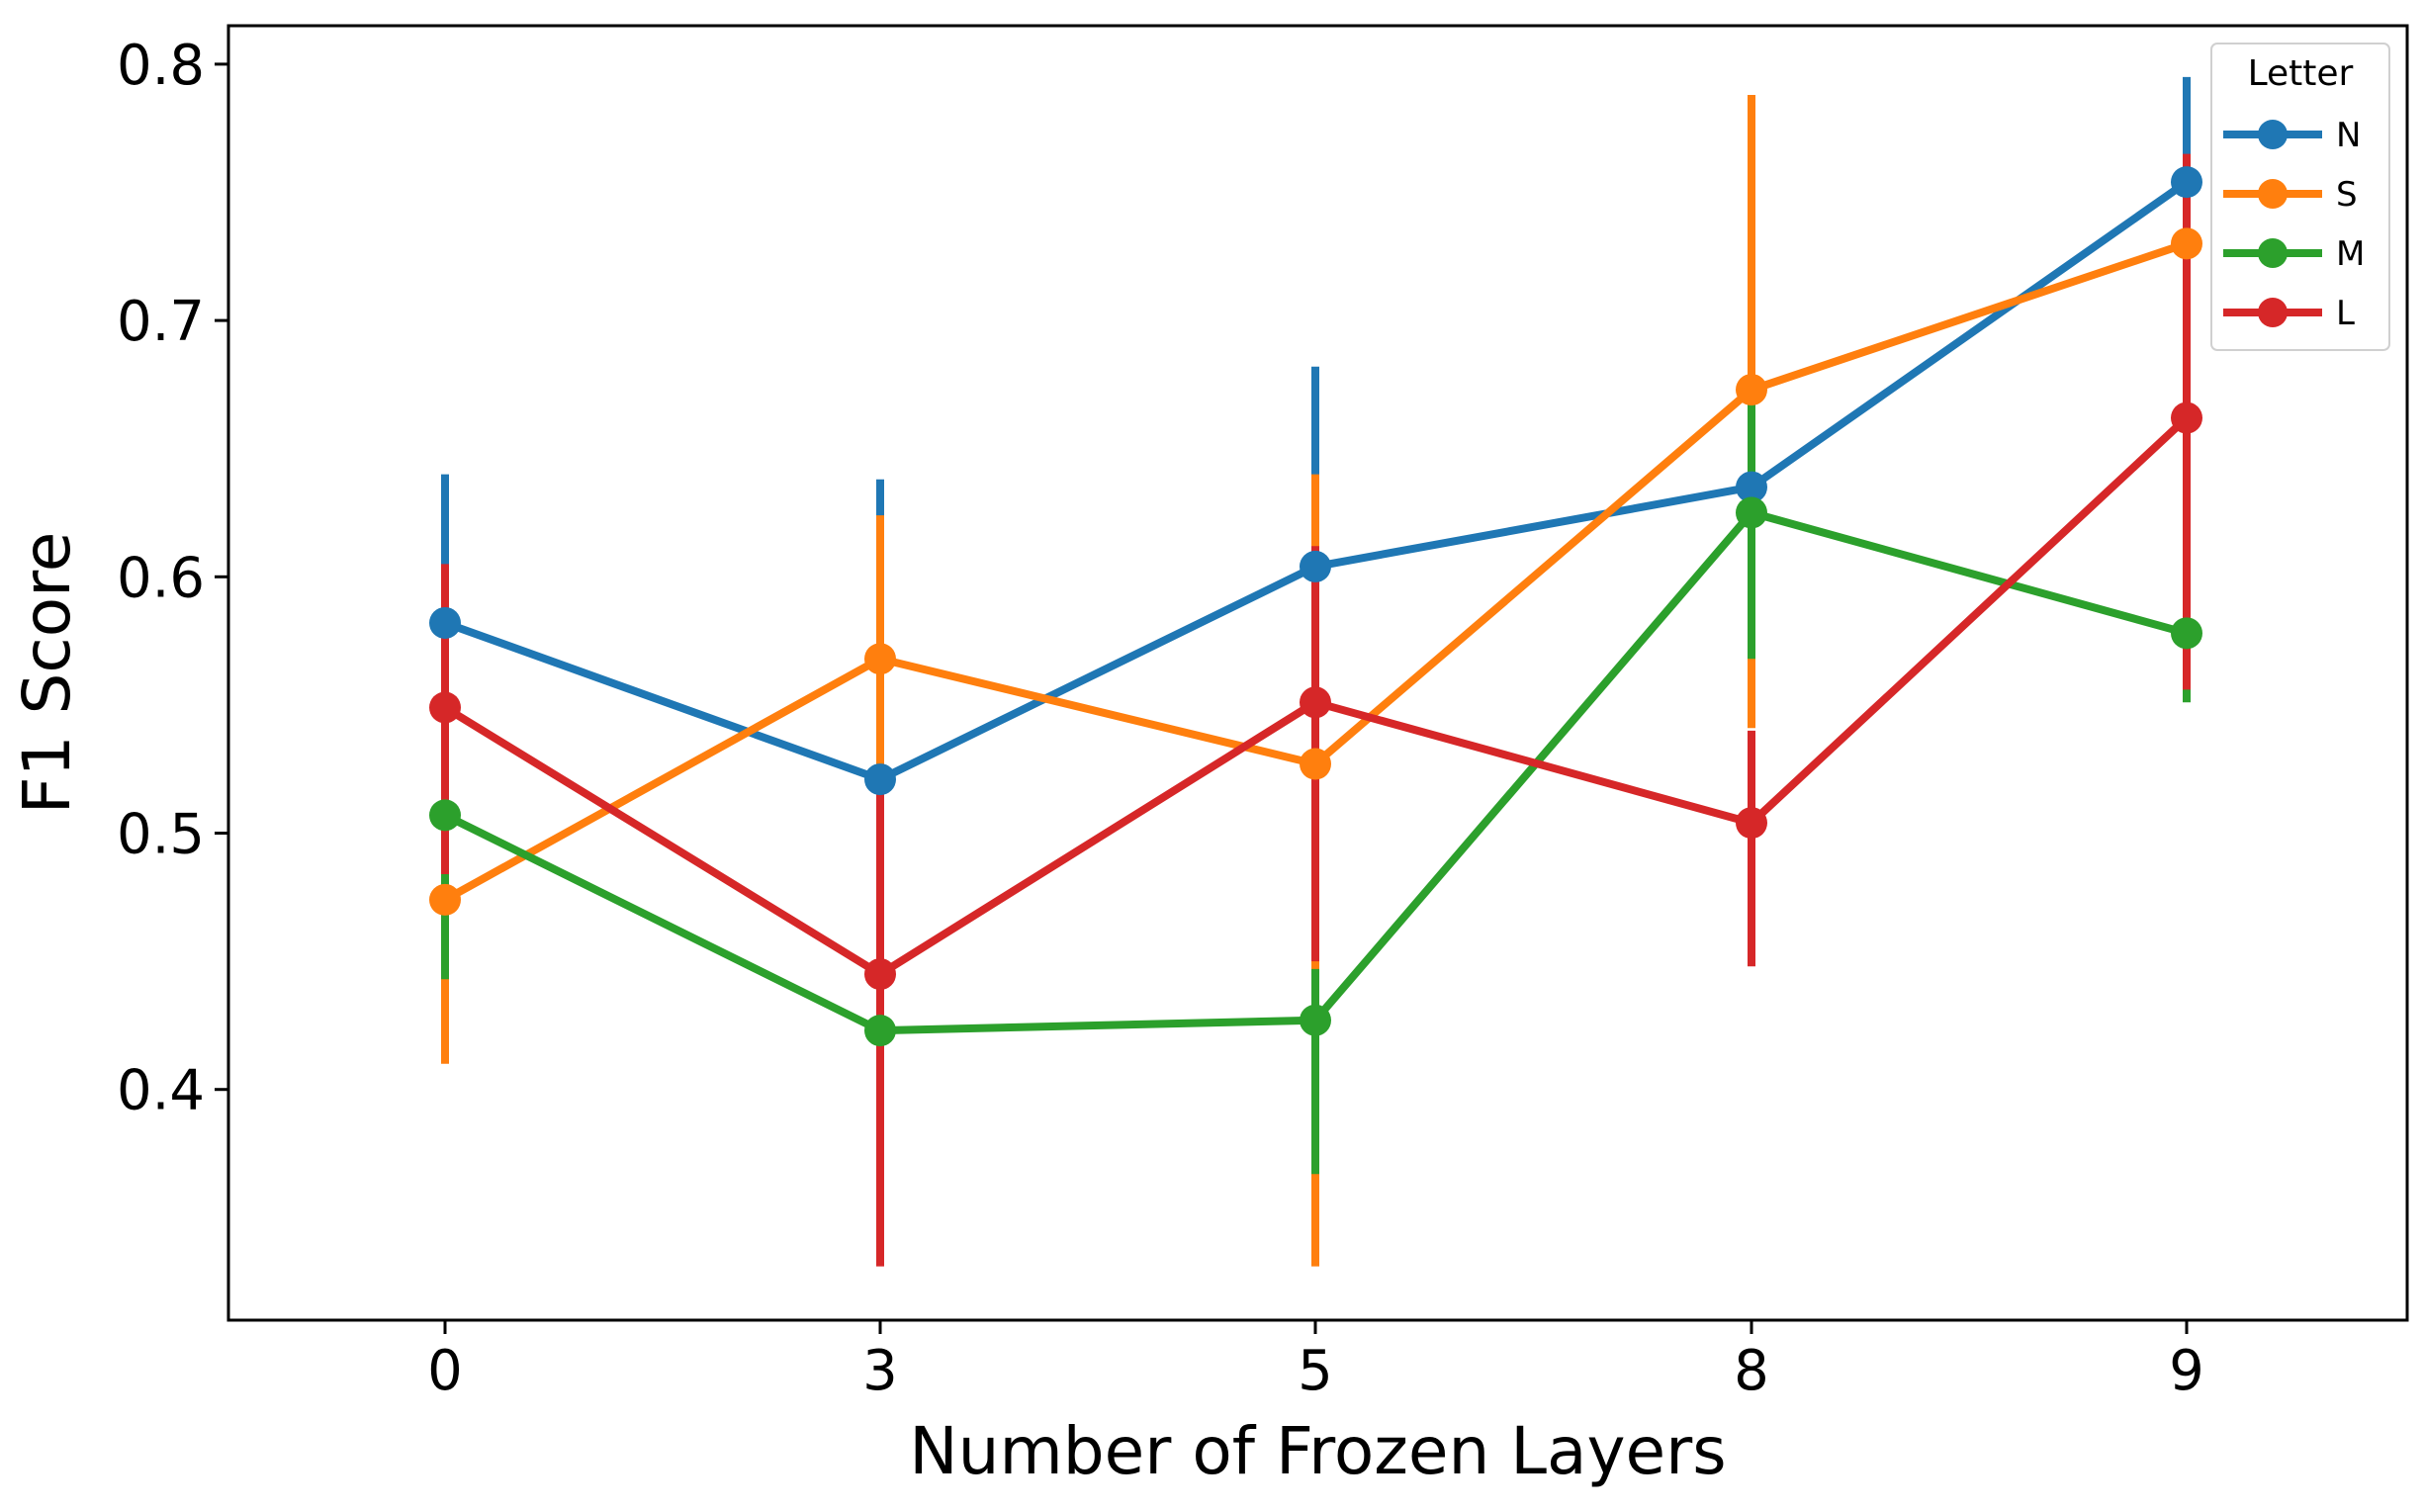 The width and height of the screenshot is (2424, 1512). What do you see at coordinates (1317, 1451) in the screenshot?
I see `x-axis-title: Number of Frozen Layers` at bounding box center [1317, 1451].